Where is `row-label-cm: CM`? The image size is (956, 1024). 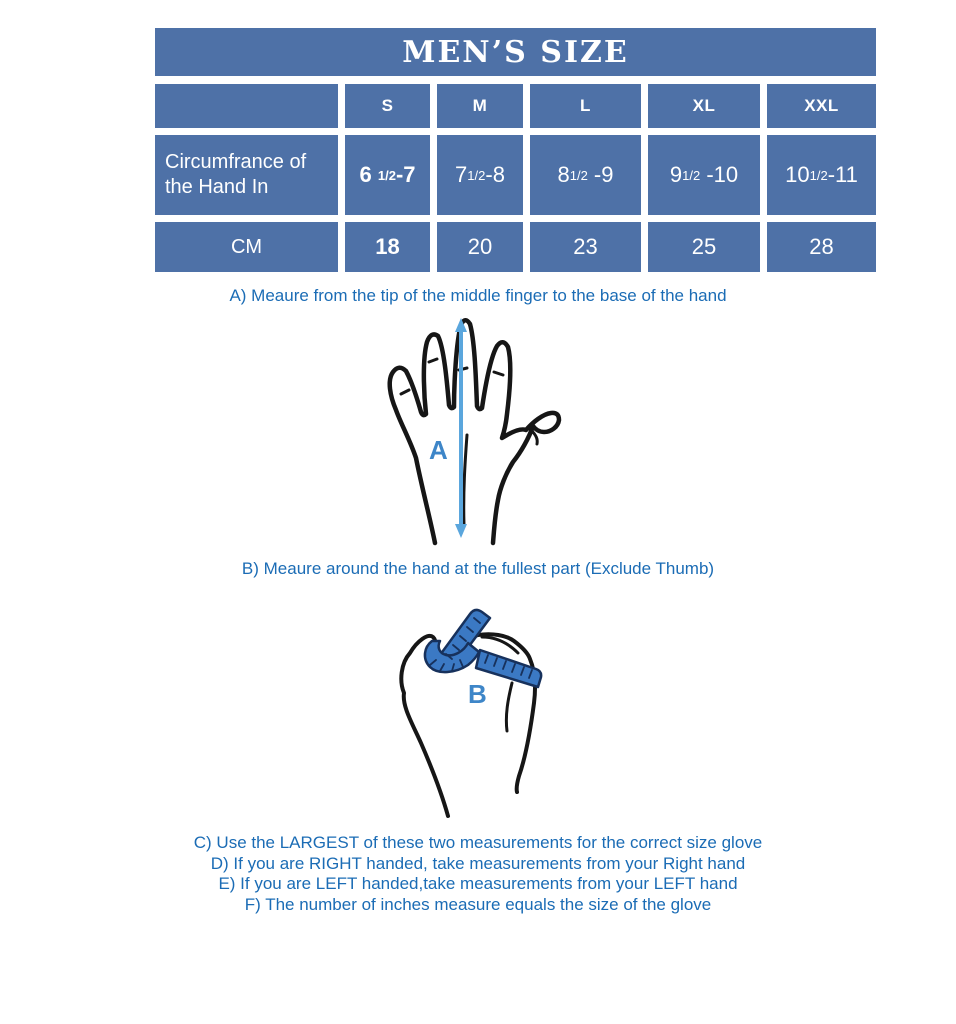
row-label-cm: CM is located at coordinates (246, 247).